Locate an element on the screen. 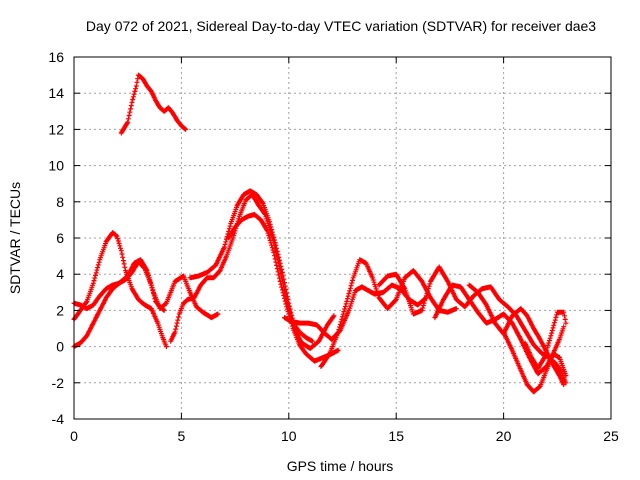 This screenshot has width=640, height=480. y-tick-label: -2 is located at coordinates (58, 383).